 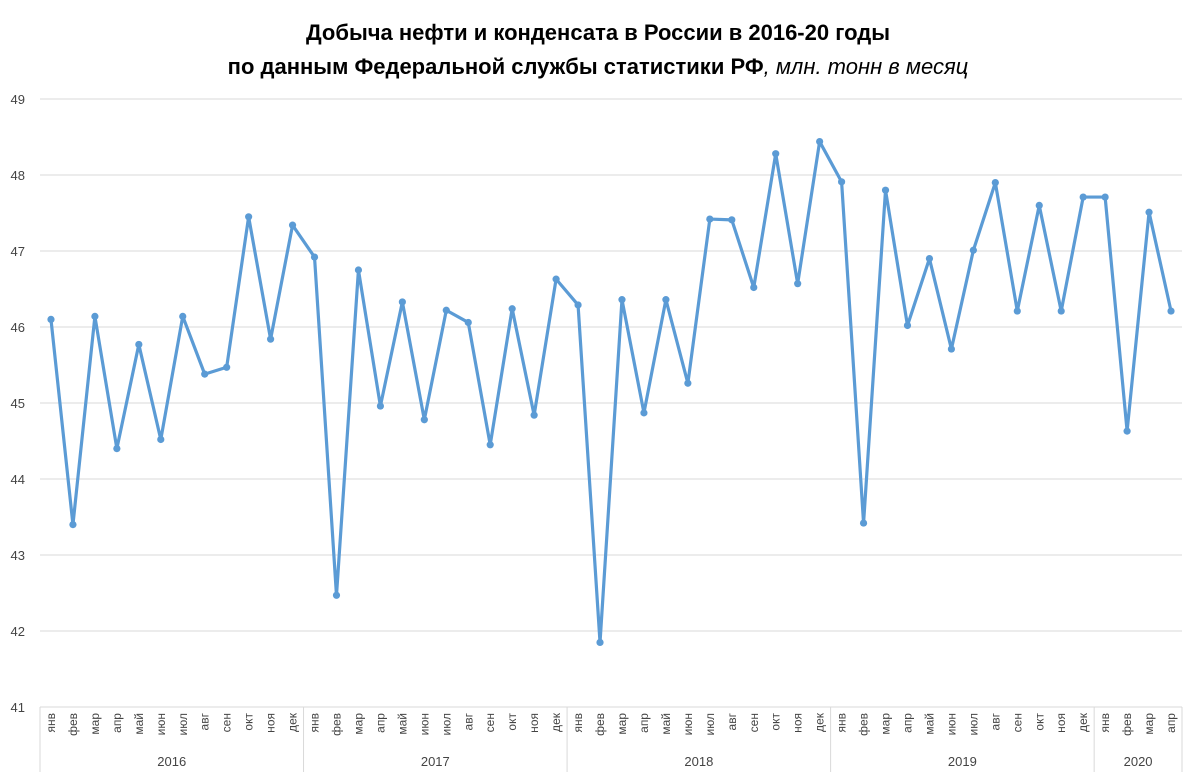 What do you see at coordinates (18, 251) in the screenshot?
I see `y-tick-label: 47` at bounding box center [18, 251].